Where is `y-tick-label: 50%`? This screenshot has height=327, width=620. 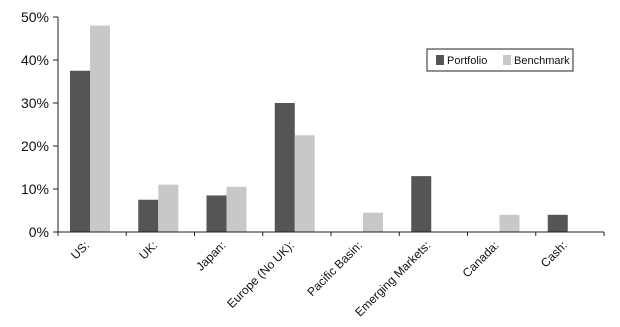 y-tick-label: 50% is located at coordinates (35, 17).